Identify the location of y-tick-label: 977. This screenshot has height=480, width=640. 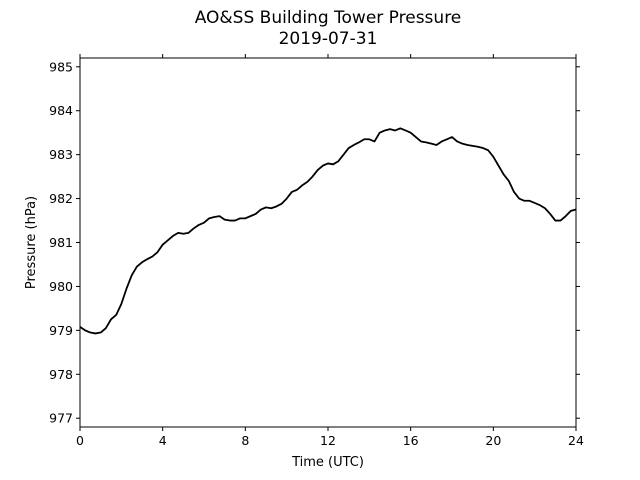
(61, 418).